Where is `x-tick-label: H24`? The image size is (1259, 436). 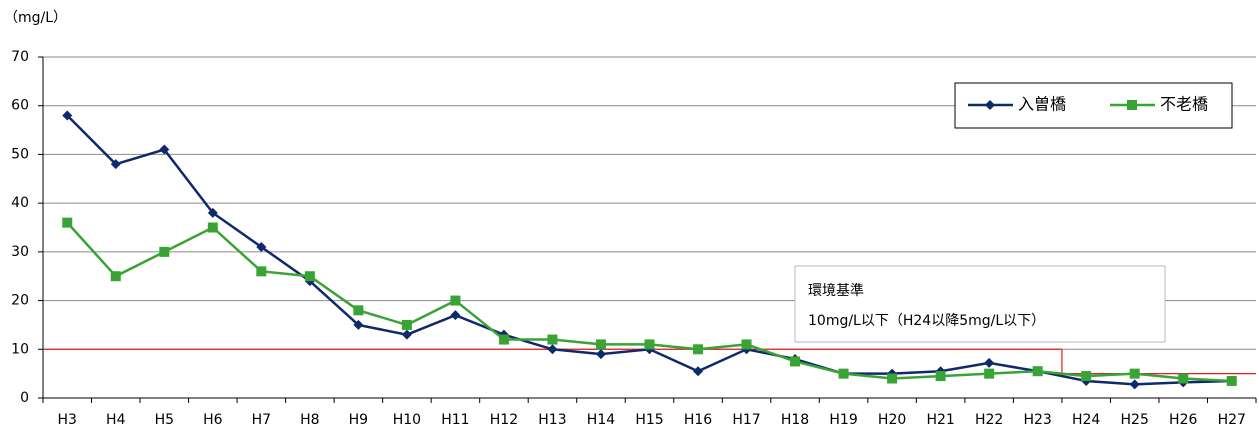
x-tick-label: H24 is located at coordinates (1086, 420).